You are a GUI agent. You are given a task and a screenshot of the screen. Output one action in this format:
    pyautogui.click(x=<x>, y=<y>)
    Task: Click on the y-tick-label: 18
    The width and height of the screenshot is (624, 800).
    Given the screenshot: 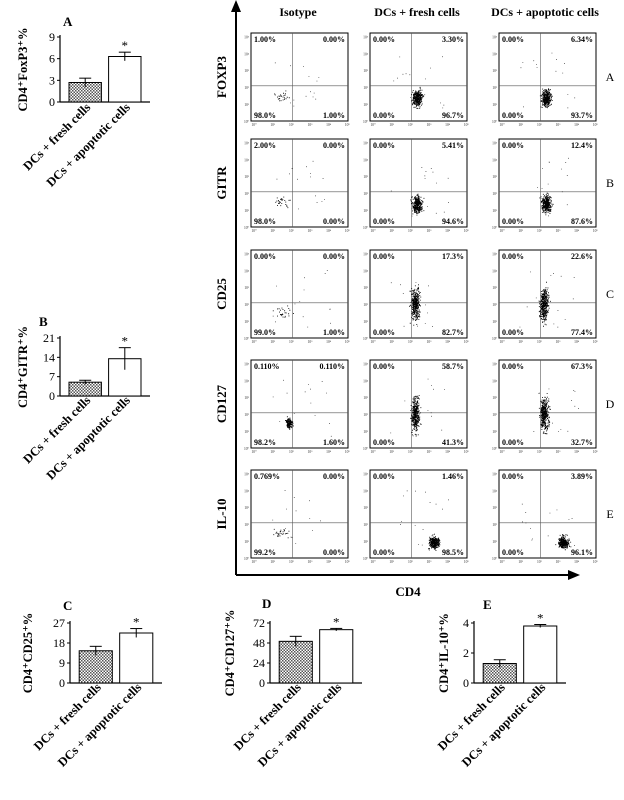 What is the action you would take?
    pyautogui.click(x=59, y=643)
    